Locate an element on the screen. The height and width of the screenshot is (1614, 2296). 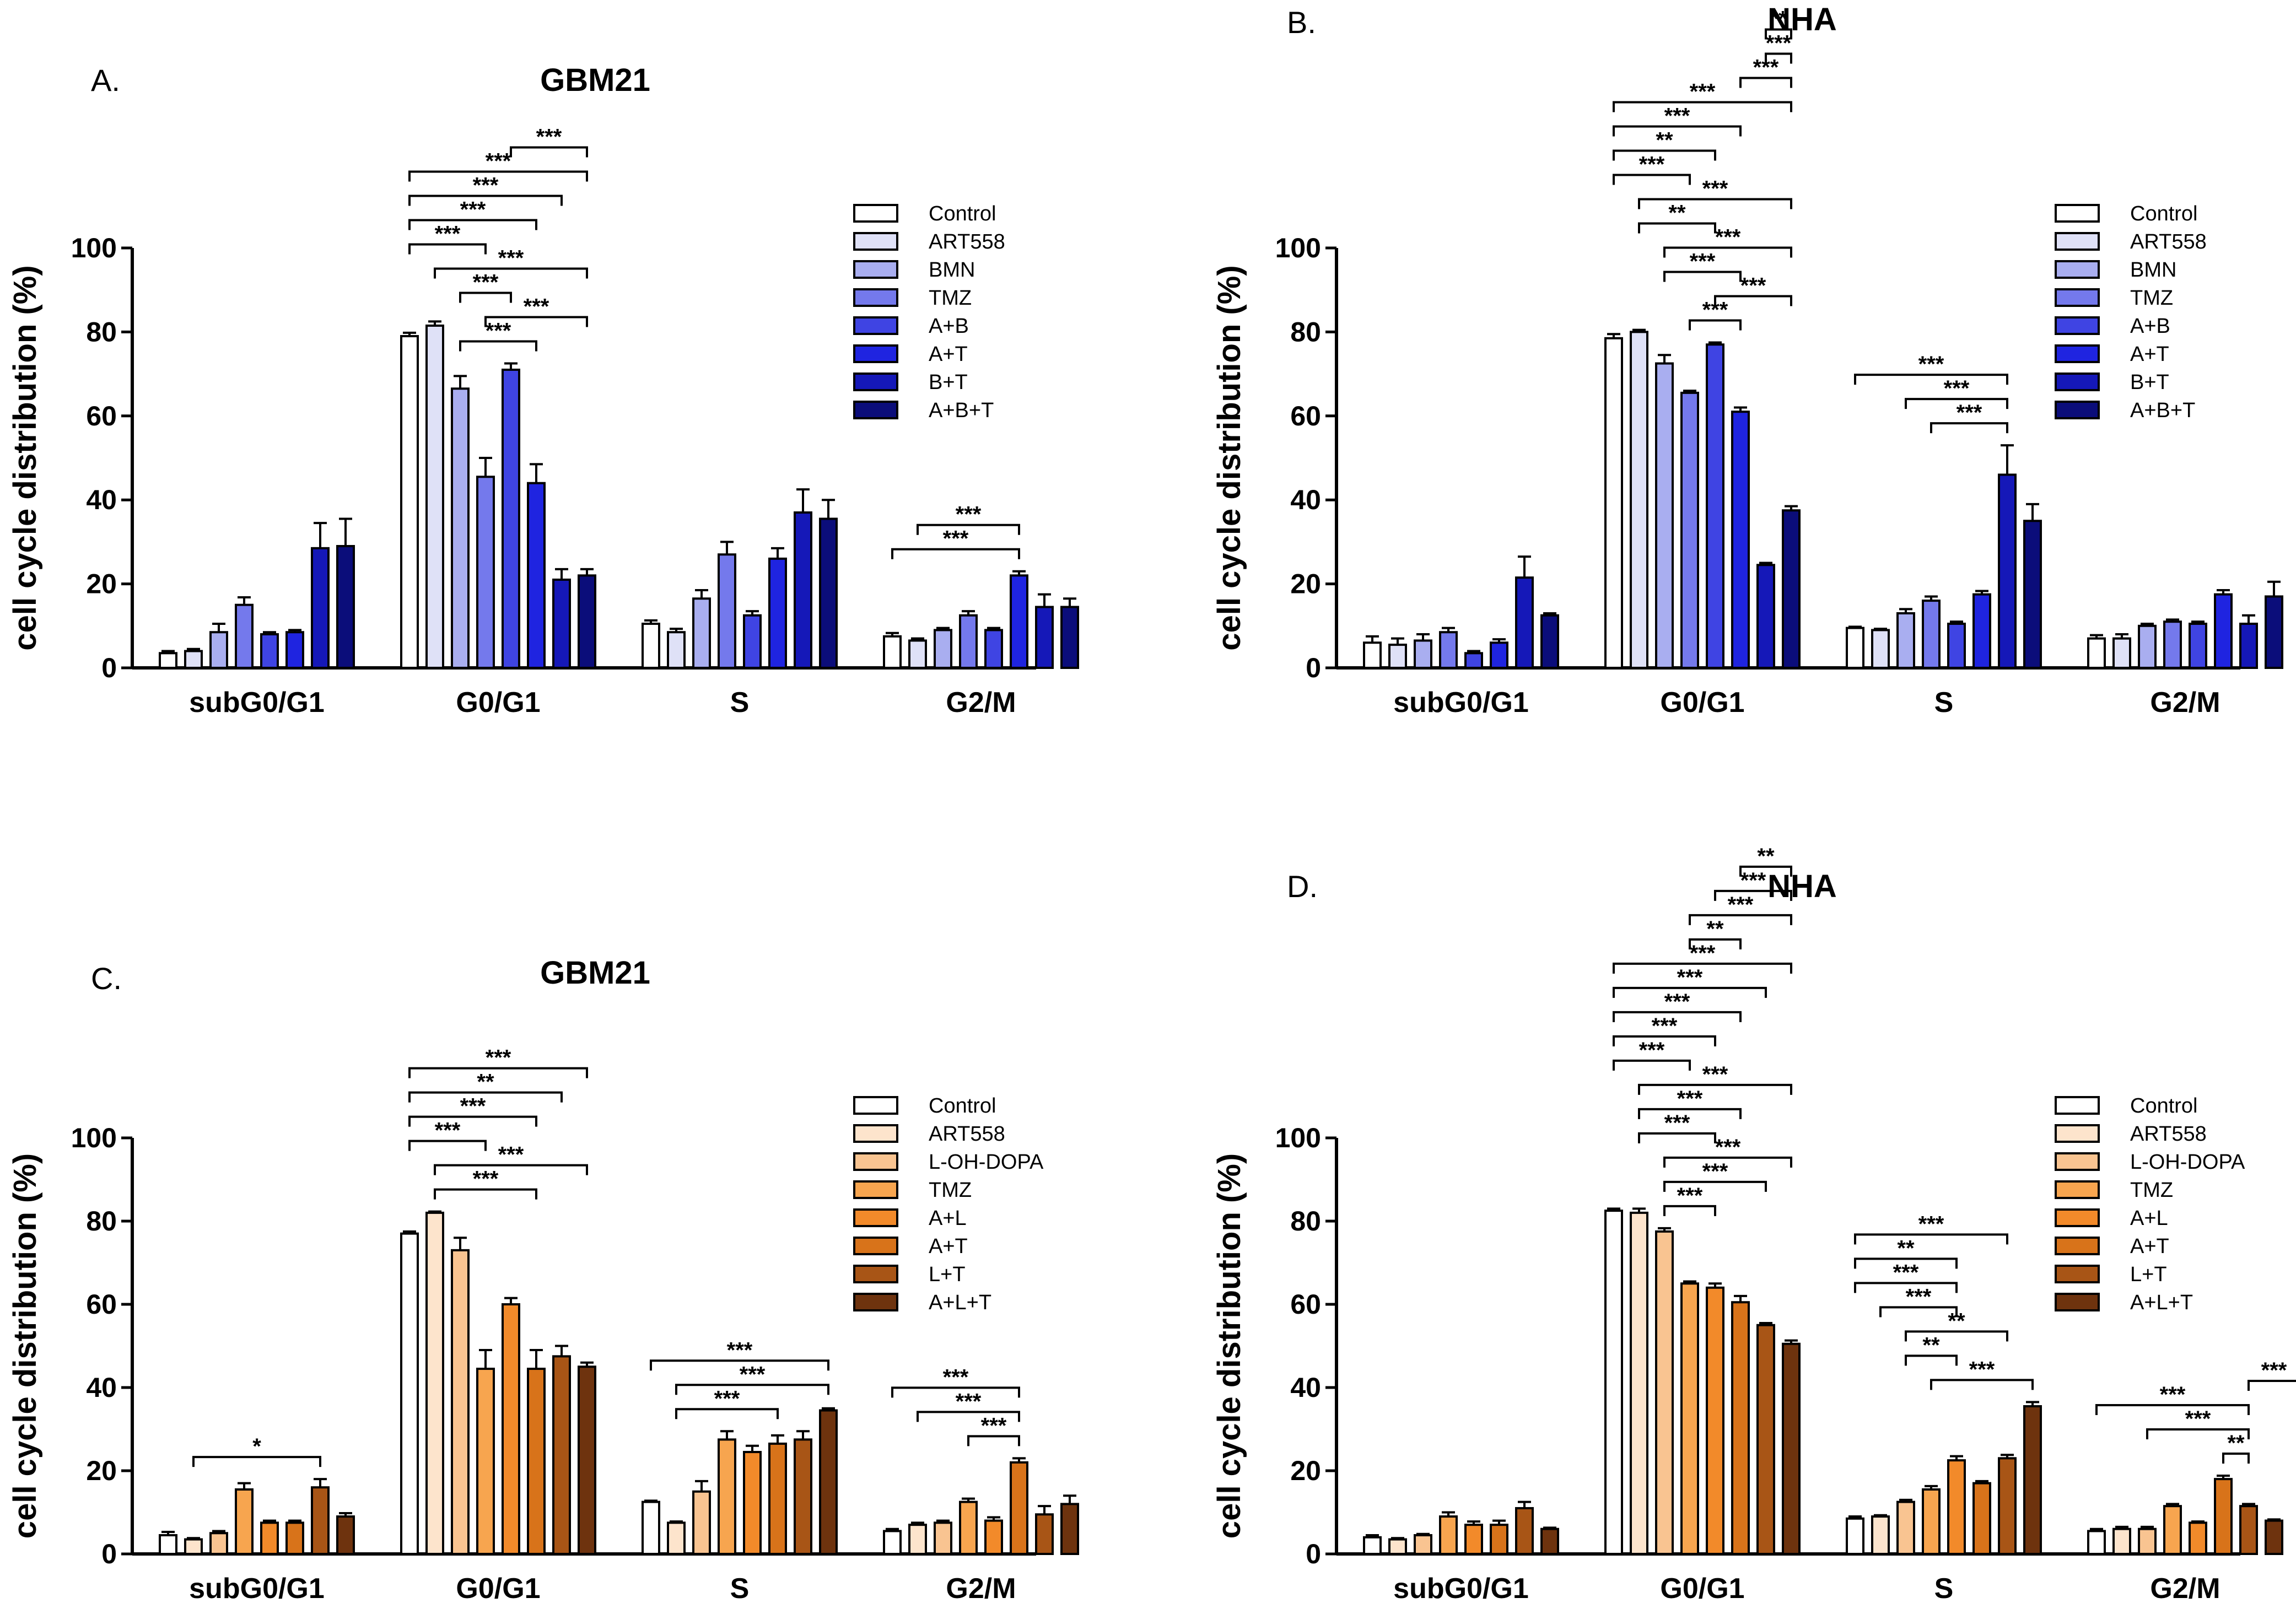
panel-label: A. is located at coordinates (105, 80).